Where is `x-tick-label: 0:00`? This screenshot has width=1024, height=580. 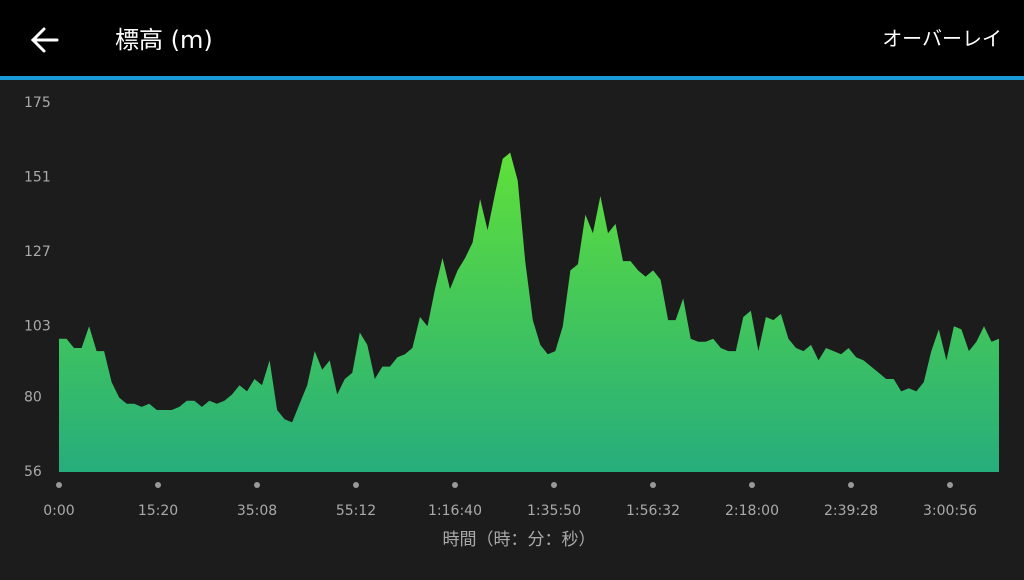
x-tick-label: 0:00 is located at coordinates (58, 511).